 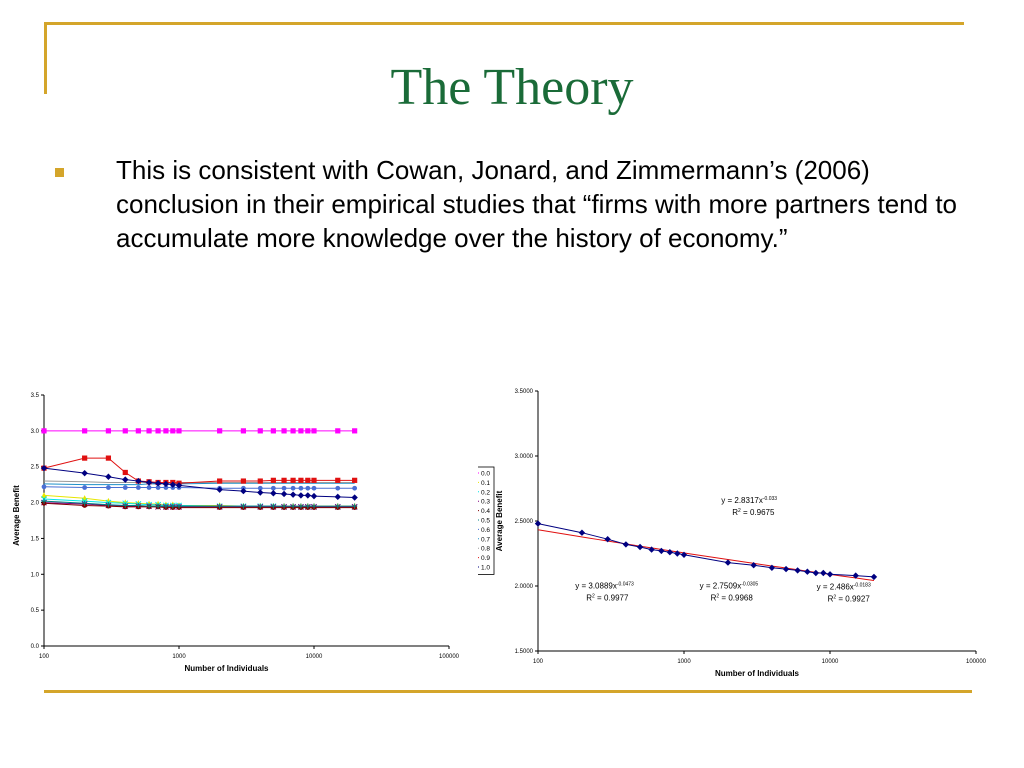 What do you see at coordinates (607, 598) in the screenshot?
I see `fit-r-squared: R2 = 0.9977` at bounding box center [607, 598].